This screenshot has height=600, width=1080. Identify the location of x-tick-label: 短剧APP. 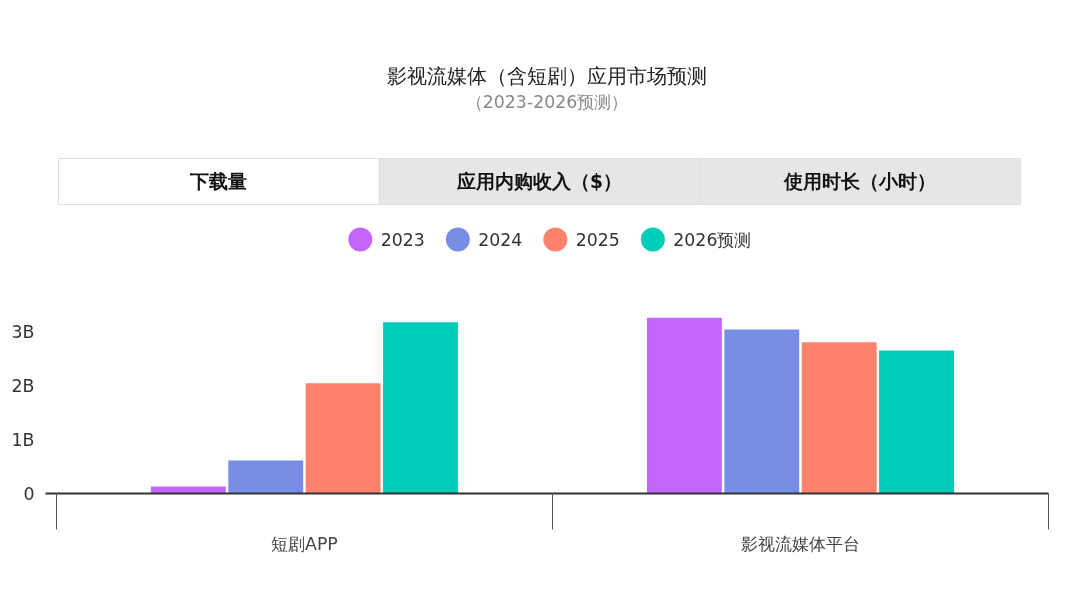
(304, 543).